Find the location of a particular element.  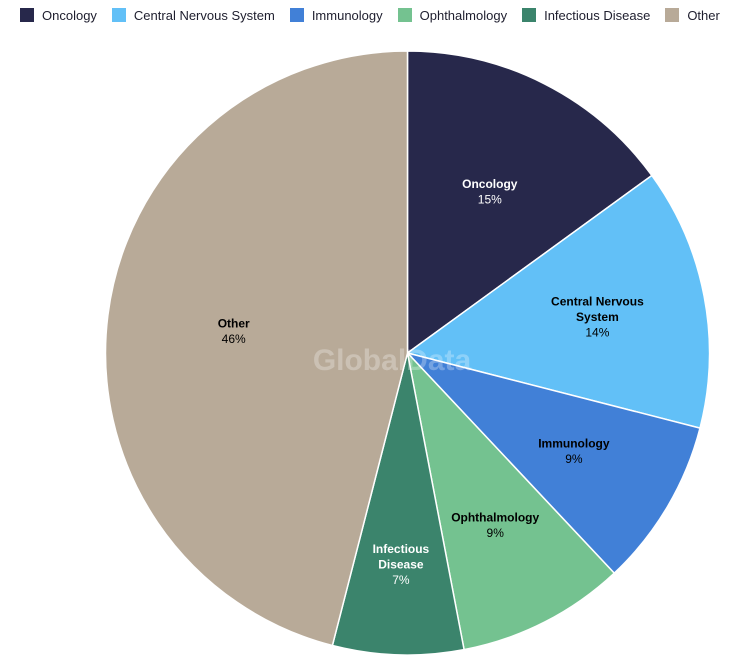

slice-label-name: Other is located at coordinates (234, 323).